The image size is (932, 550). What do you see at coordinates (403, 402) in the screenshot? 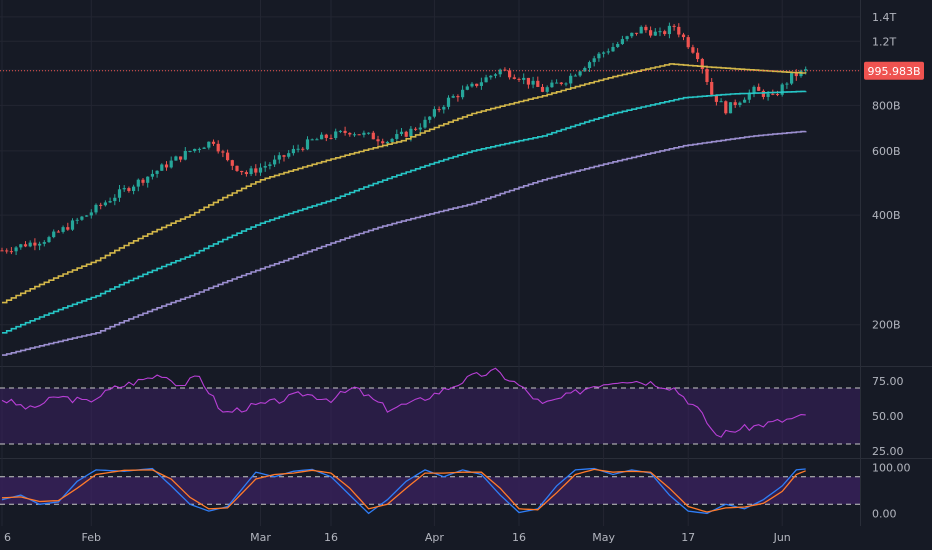
I see `rsi-line` at bounding box center [403, 402].